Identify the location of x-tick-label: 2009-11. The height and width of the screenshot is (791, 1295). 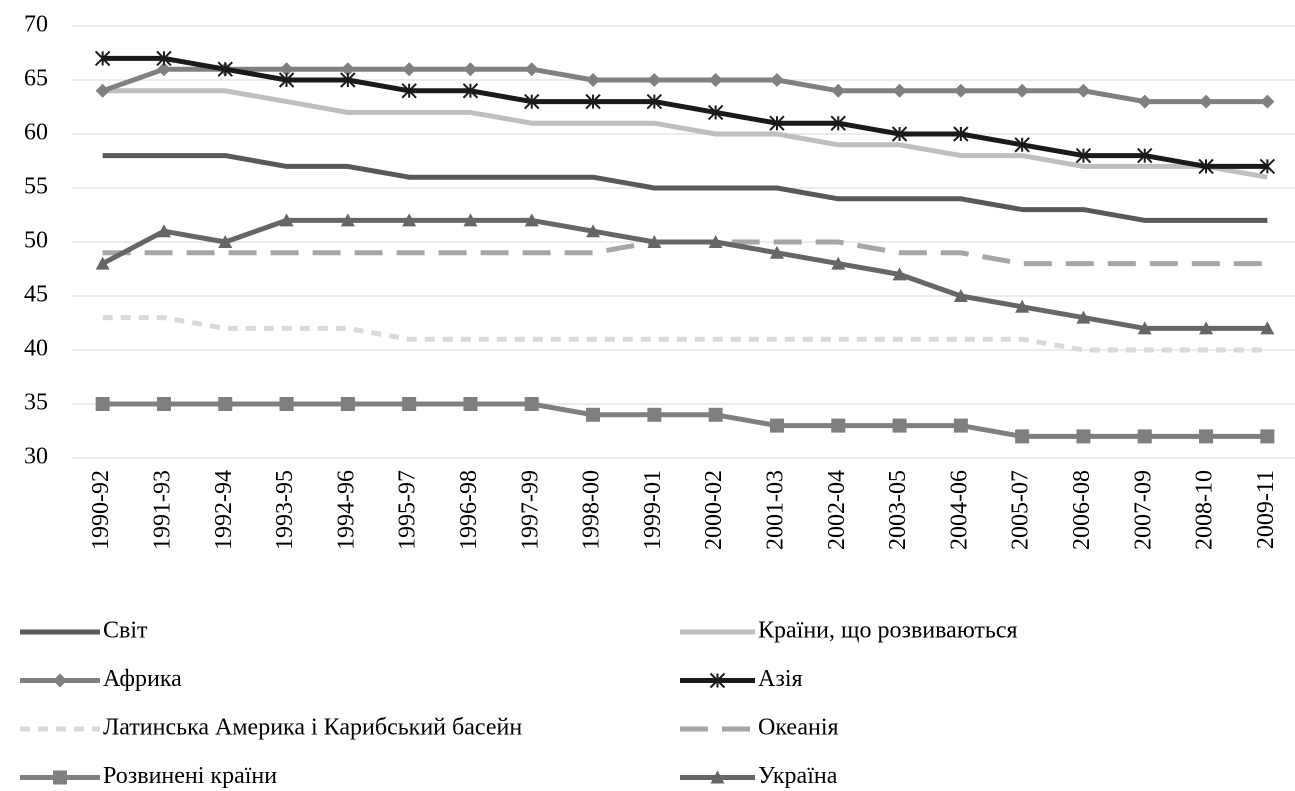
(1266, 509).